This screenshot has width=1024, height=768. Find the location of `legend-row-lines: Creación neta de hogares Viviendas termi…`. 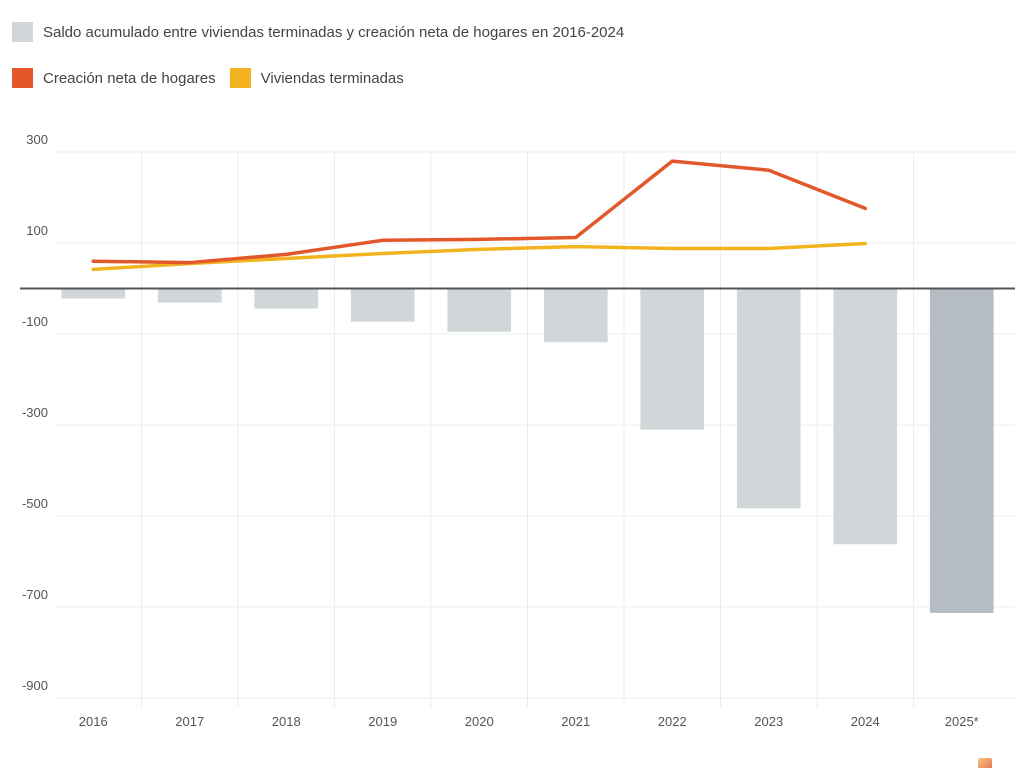

legend-row-lines: Creación neta de hogares Viviendas termi… is located at coordinates (215, 78).